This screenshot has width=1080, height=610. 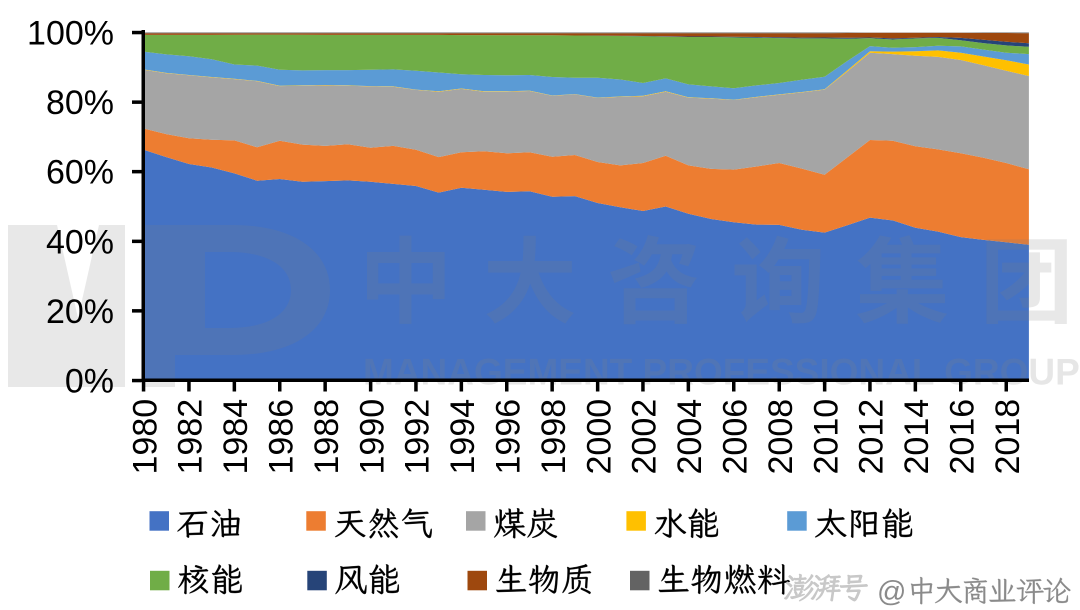 What do you see at coordinates (826, 437) in the screenshot?
I see `svg-text: 2010` at bounding box center [826, 437].